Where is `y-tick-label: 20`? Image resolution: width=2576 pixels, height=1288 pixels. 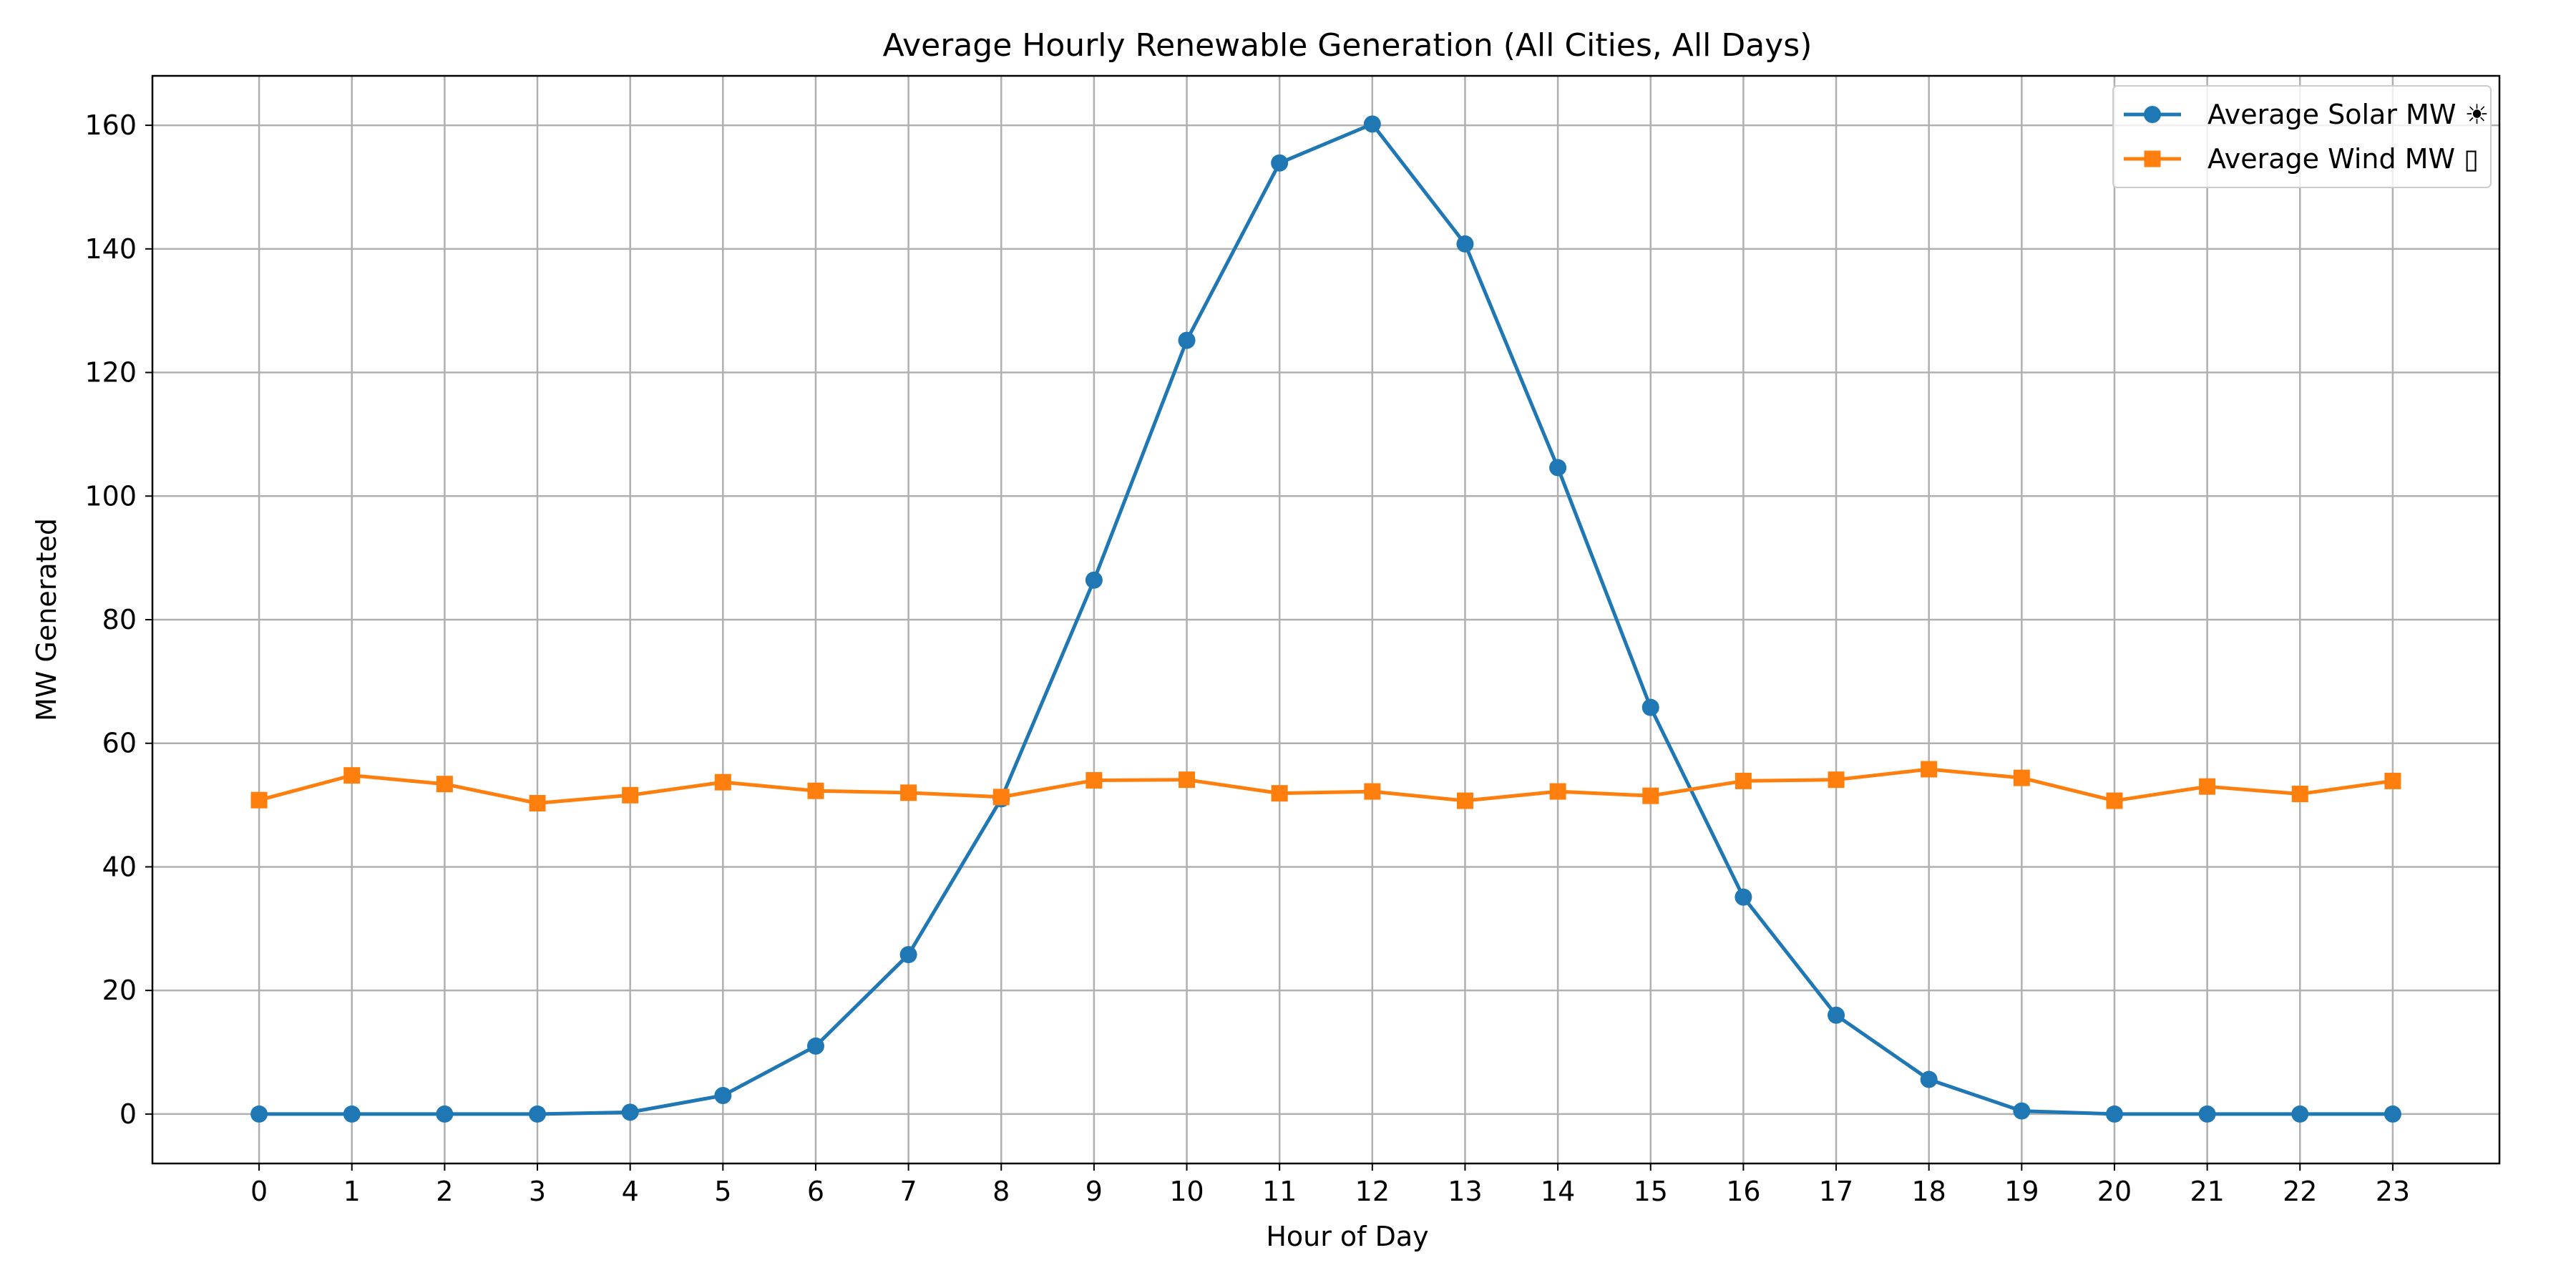
y-tick-label: 20 is located at coordinates (119, 990).